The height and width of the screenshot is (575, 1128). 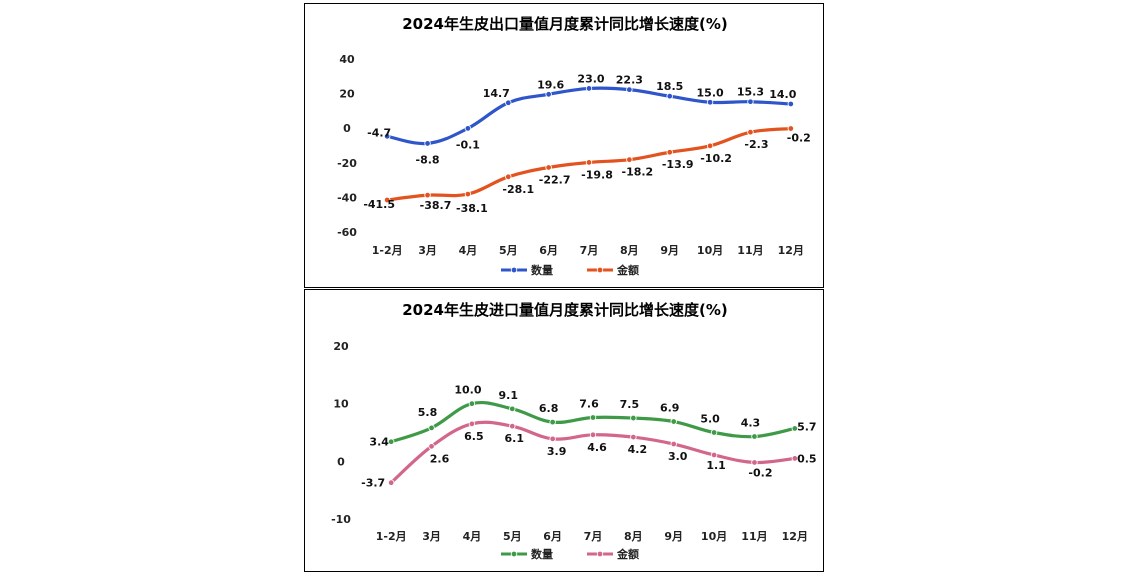 I want to click on data-label: 18.5, so click(x=669, y=86).